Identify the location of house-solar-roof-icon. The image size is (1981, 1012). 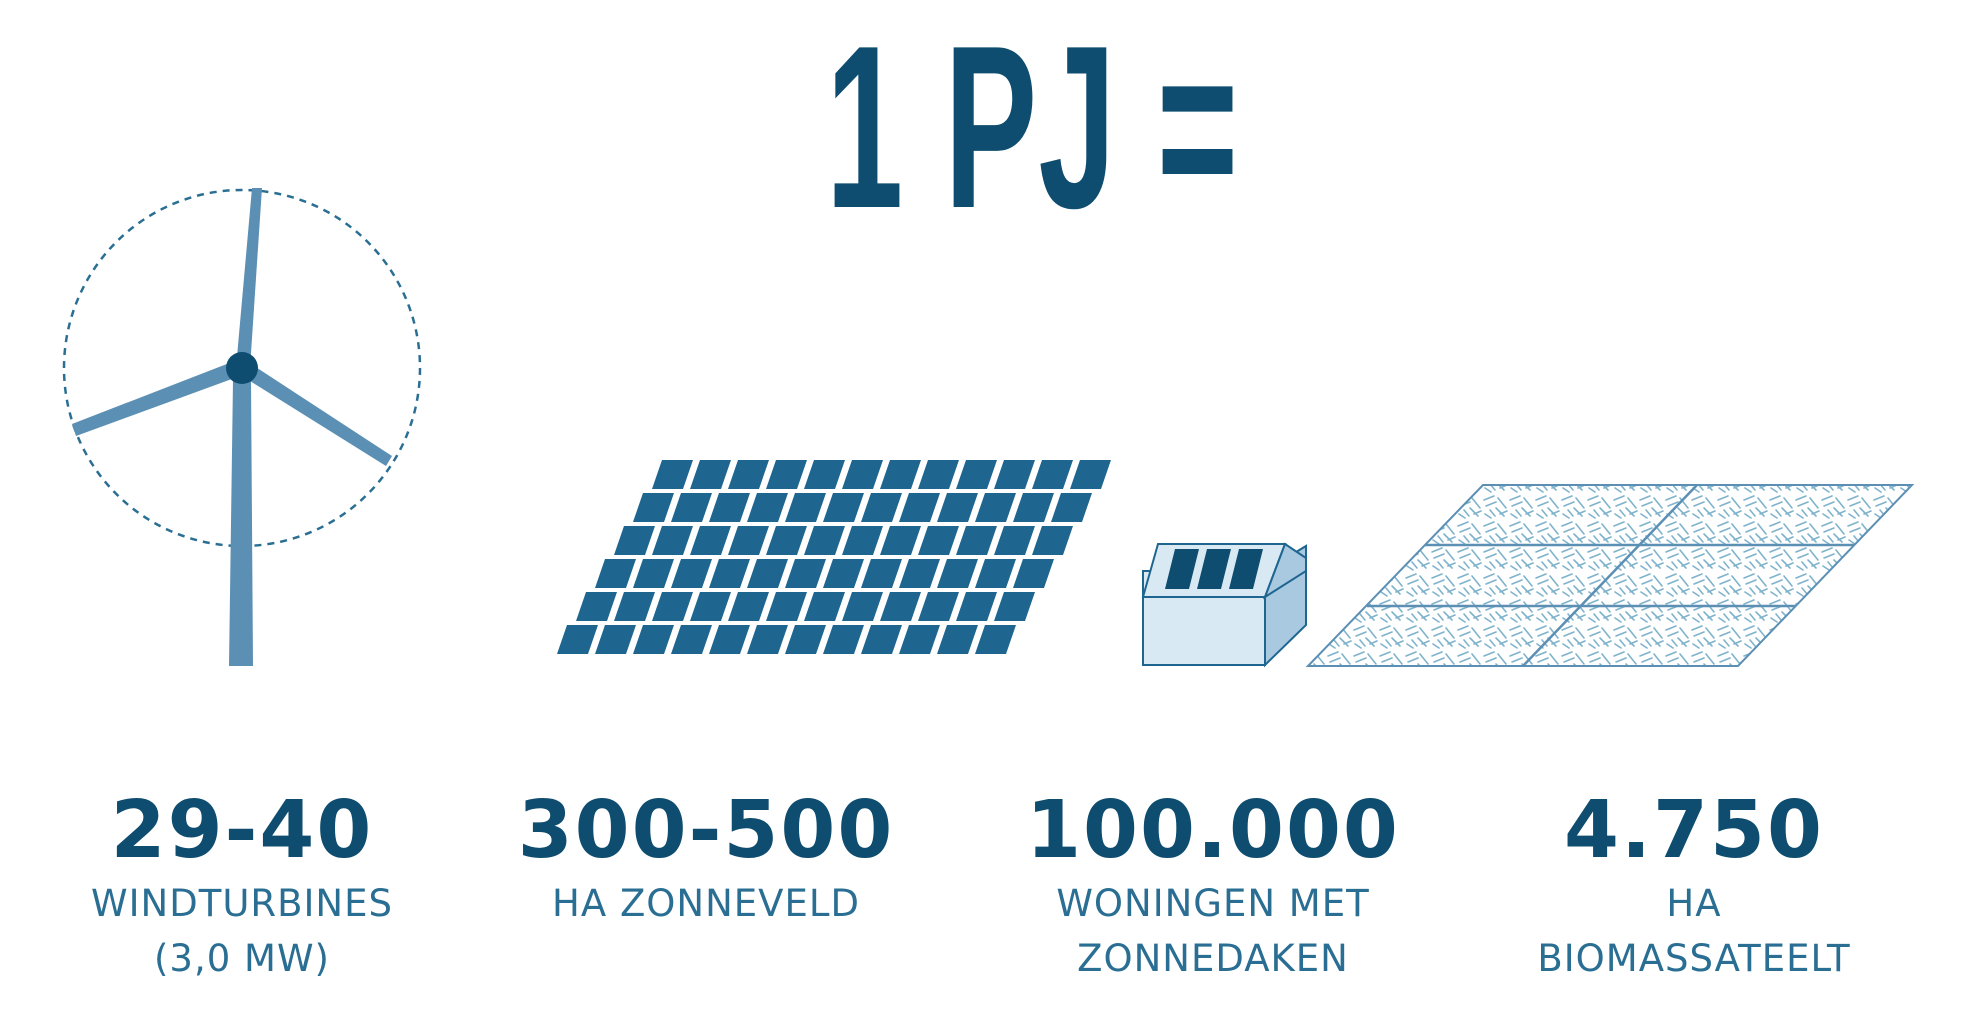
(1224, 605).